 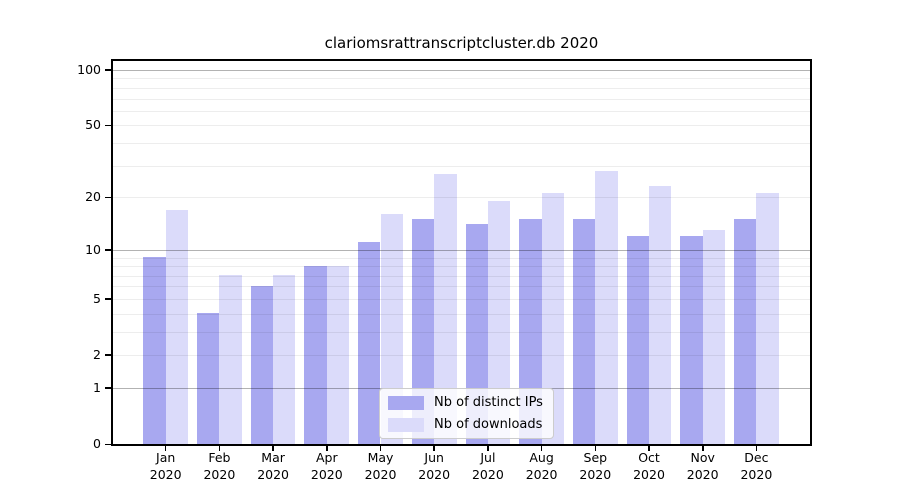 I want to click on bar-apr-ips, so click(x=315, y=354).